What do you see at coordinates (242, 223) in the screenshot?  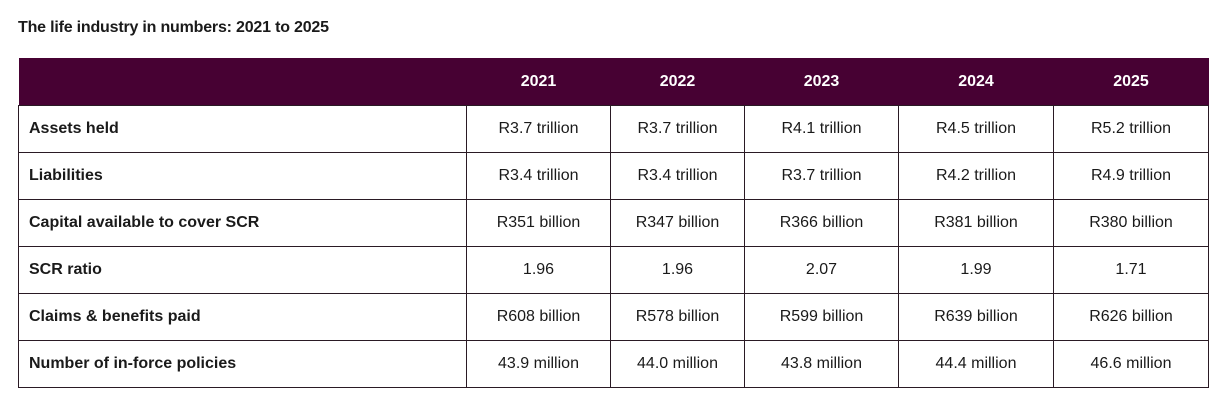 I see `row-label: Capital available to cover SCR` at bounding box center [242, 223].